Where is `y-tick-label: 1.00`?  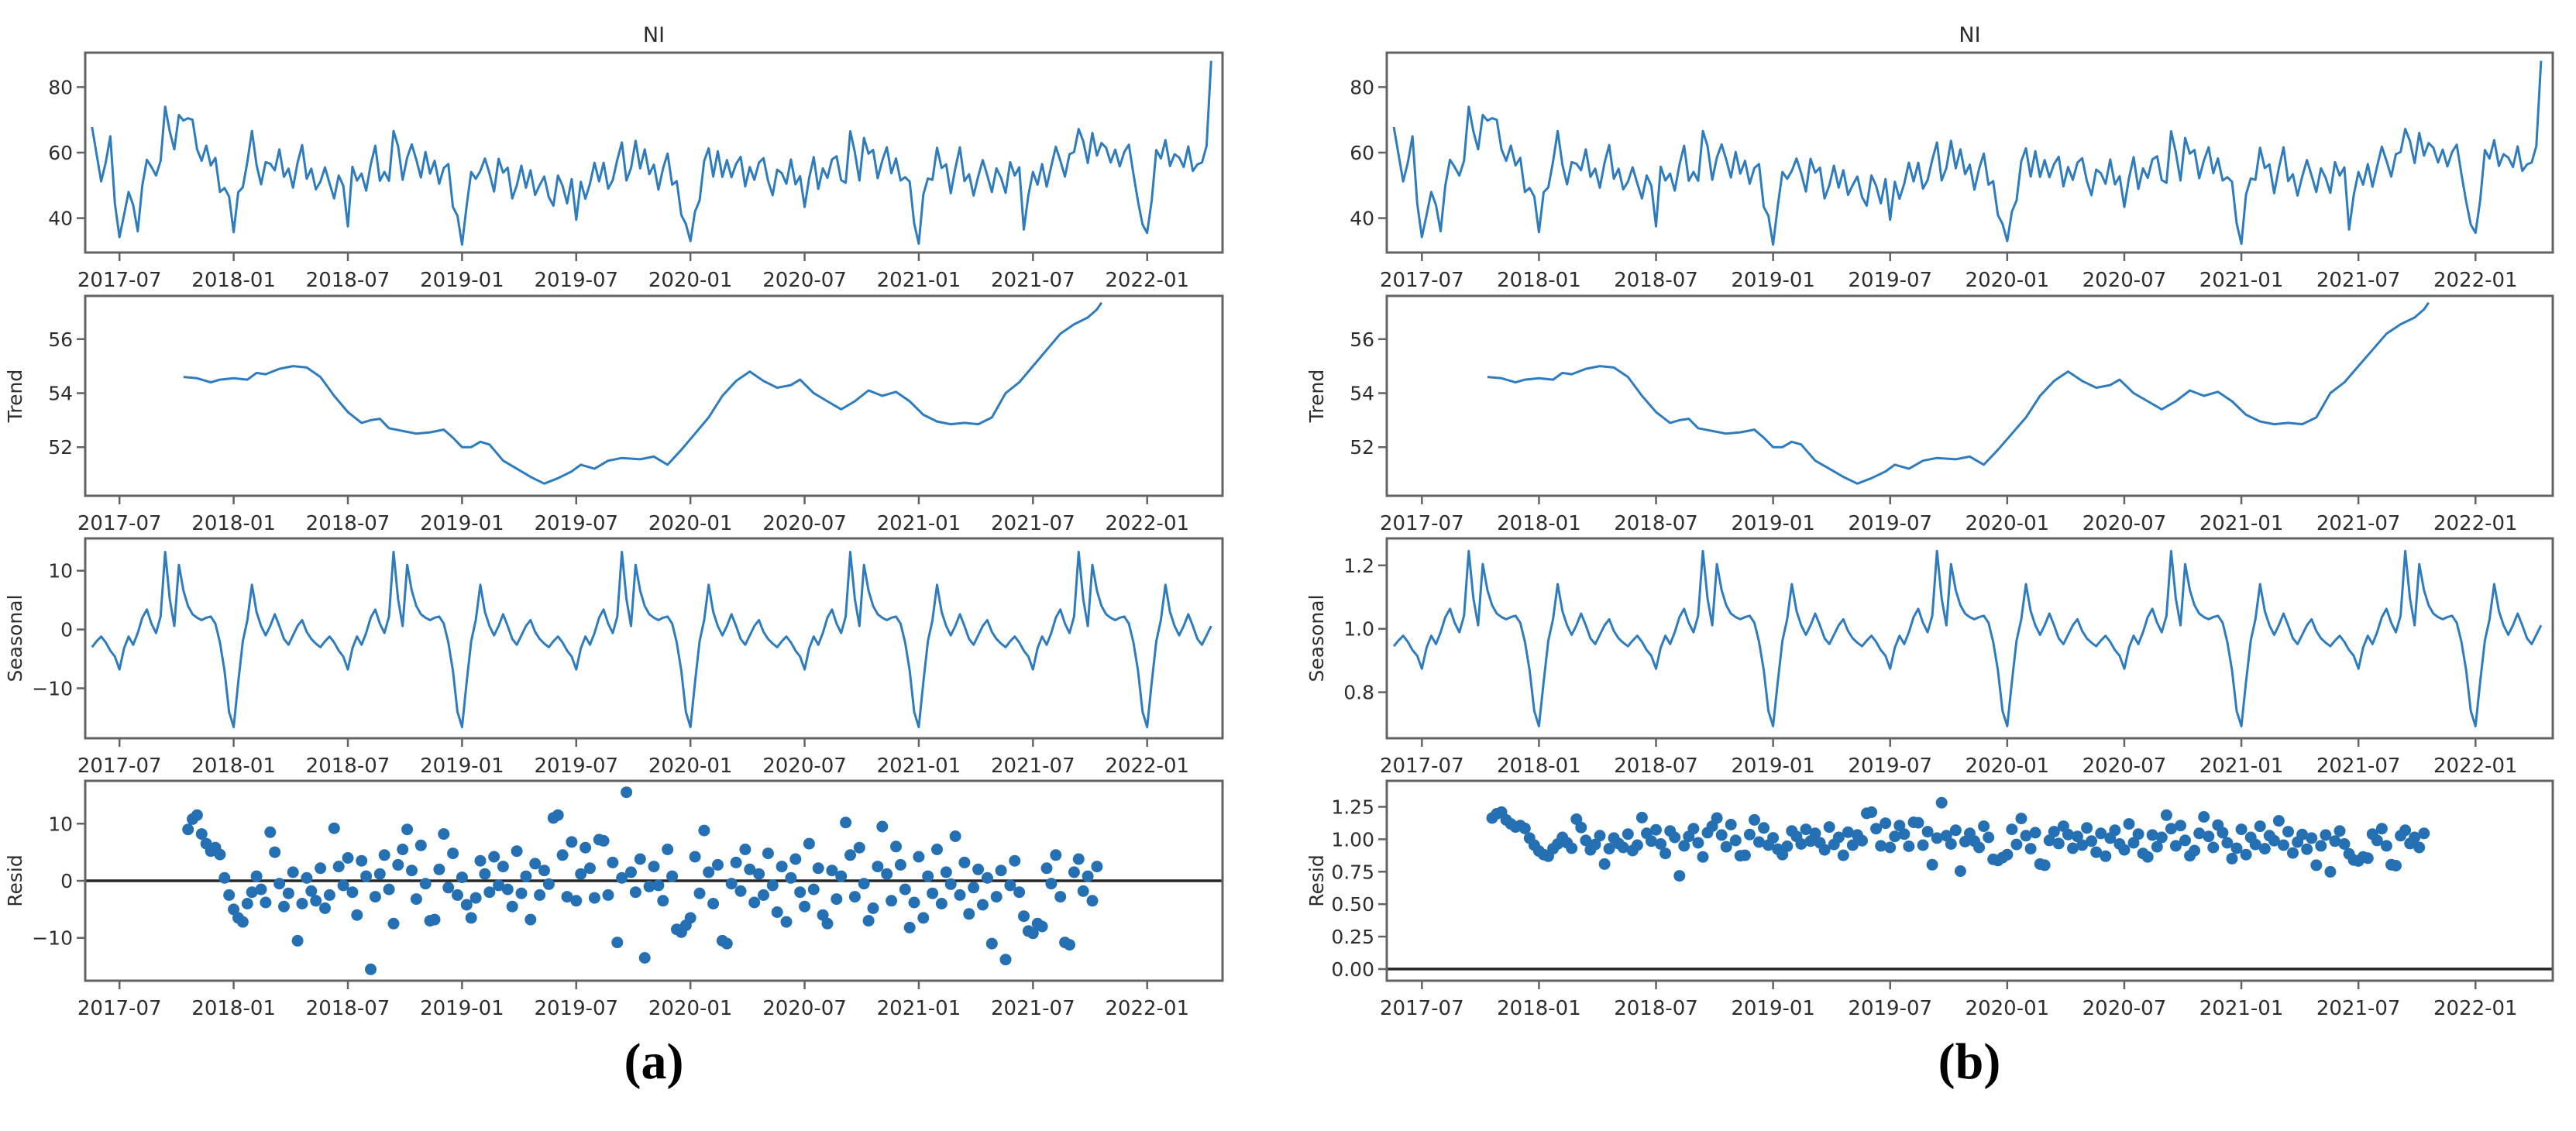 y-tick-label: 1.00 is located at coordinates (1352, 839).